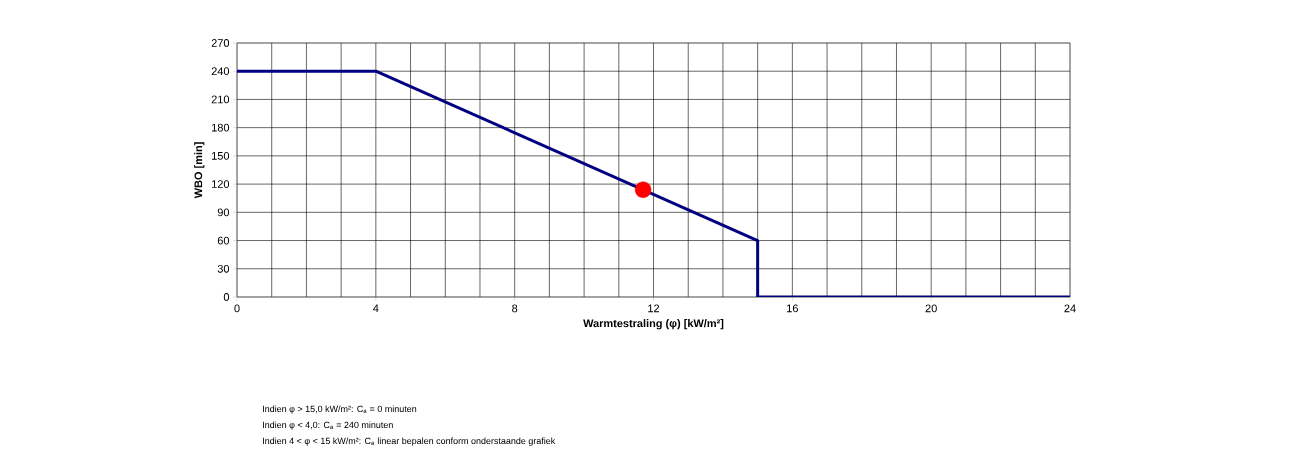 The image size is (1300, 450). Describe the element at coordinates (223, 240) in the screenshot. I see `y-tick-label: 60` at that location.